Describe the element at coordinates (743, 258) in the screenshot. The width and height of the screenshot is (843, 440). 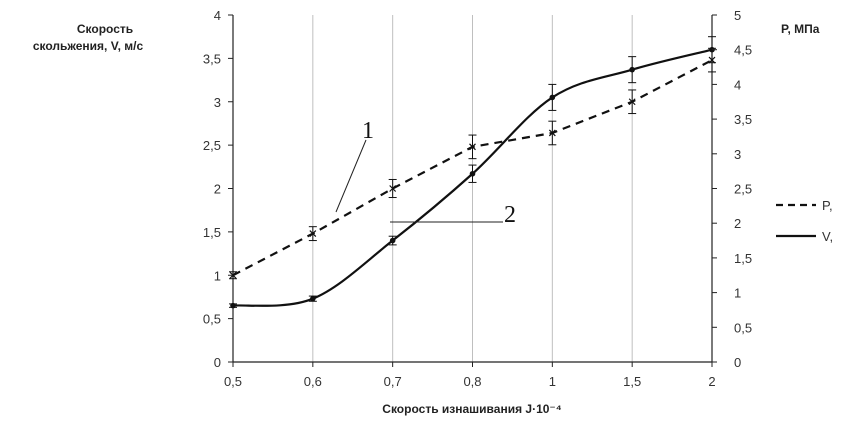
I see `y-right-tick-label: 1,5` at that location.